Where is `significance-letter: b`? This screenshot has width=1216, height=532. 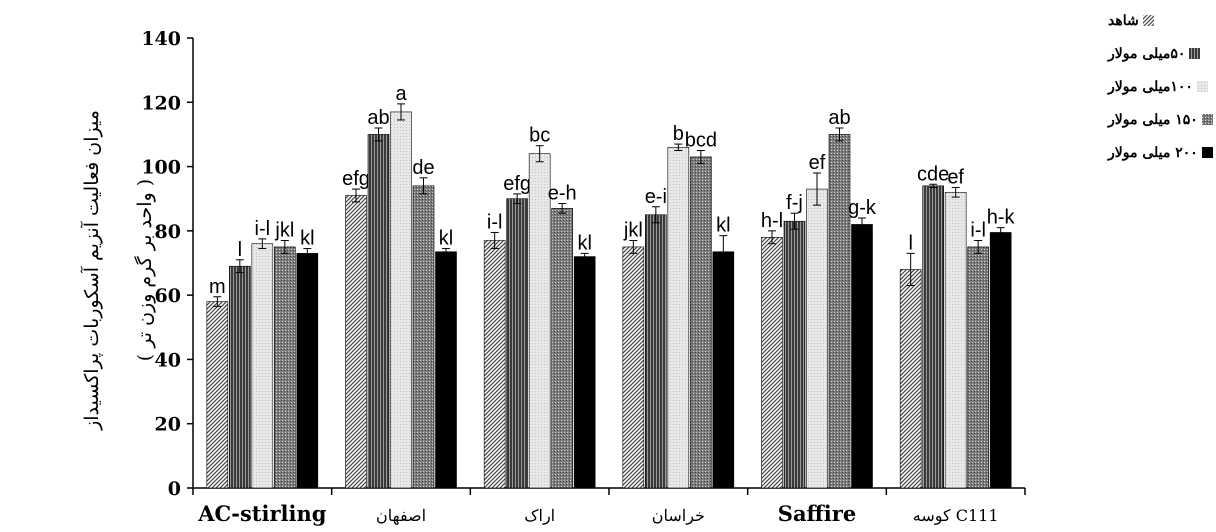
significance-letter: b is located at coordinates (678, 134).